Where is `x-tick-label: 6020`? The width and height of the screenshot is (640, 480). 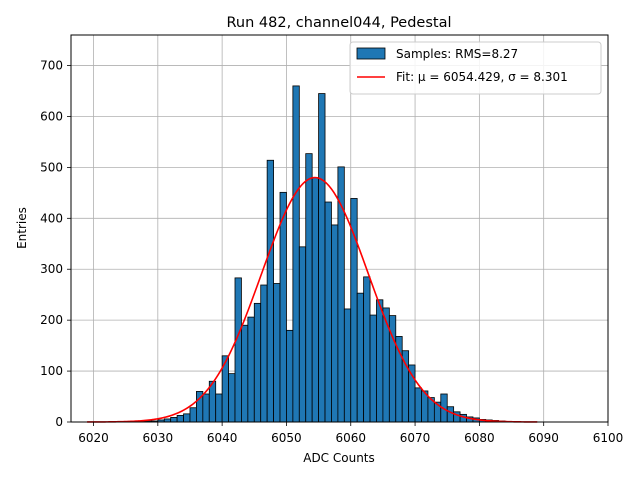
x-tick-label: 6020 is located at coordinates (93, 438).